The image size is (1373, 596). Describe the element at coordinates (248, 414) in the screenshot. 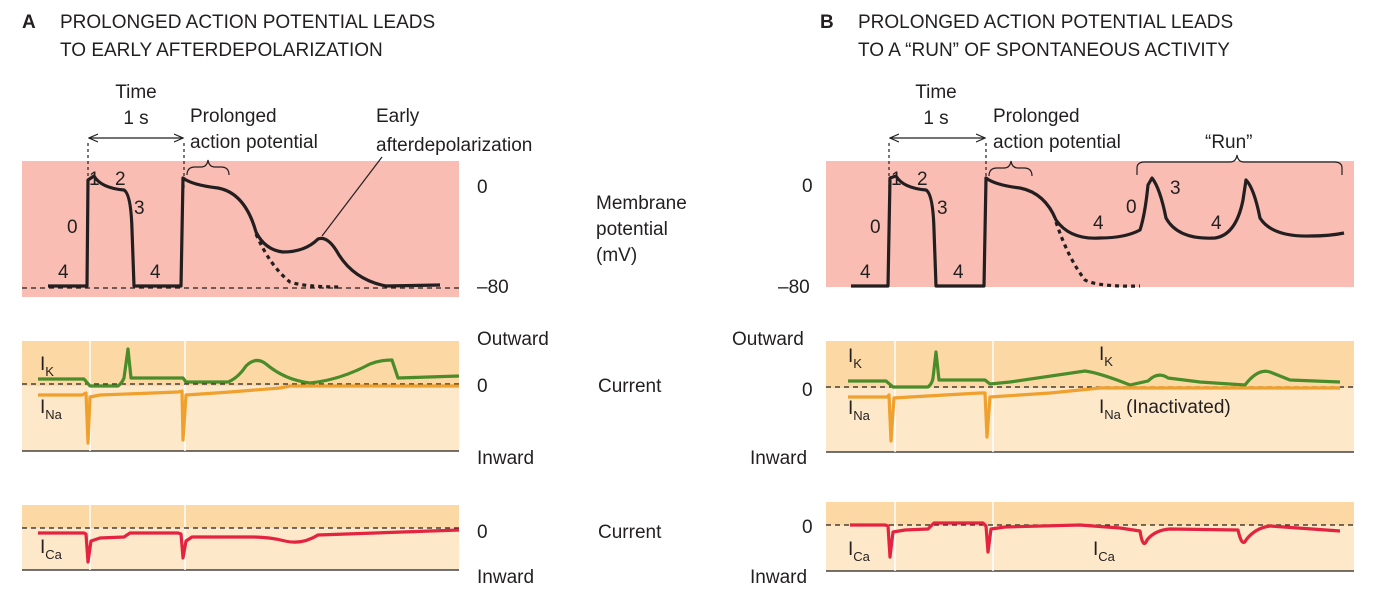

I see `panel-a-ina-trace` at that location.